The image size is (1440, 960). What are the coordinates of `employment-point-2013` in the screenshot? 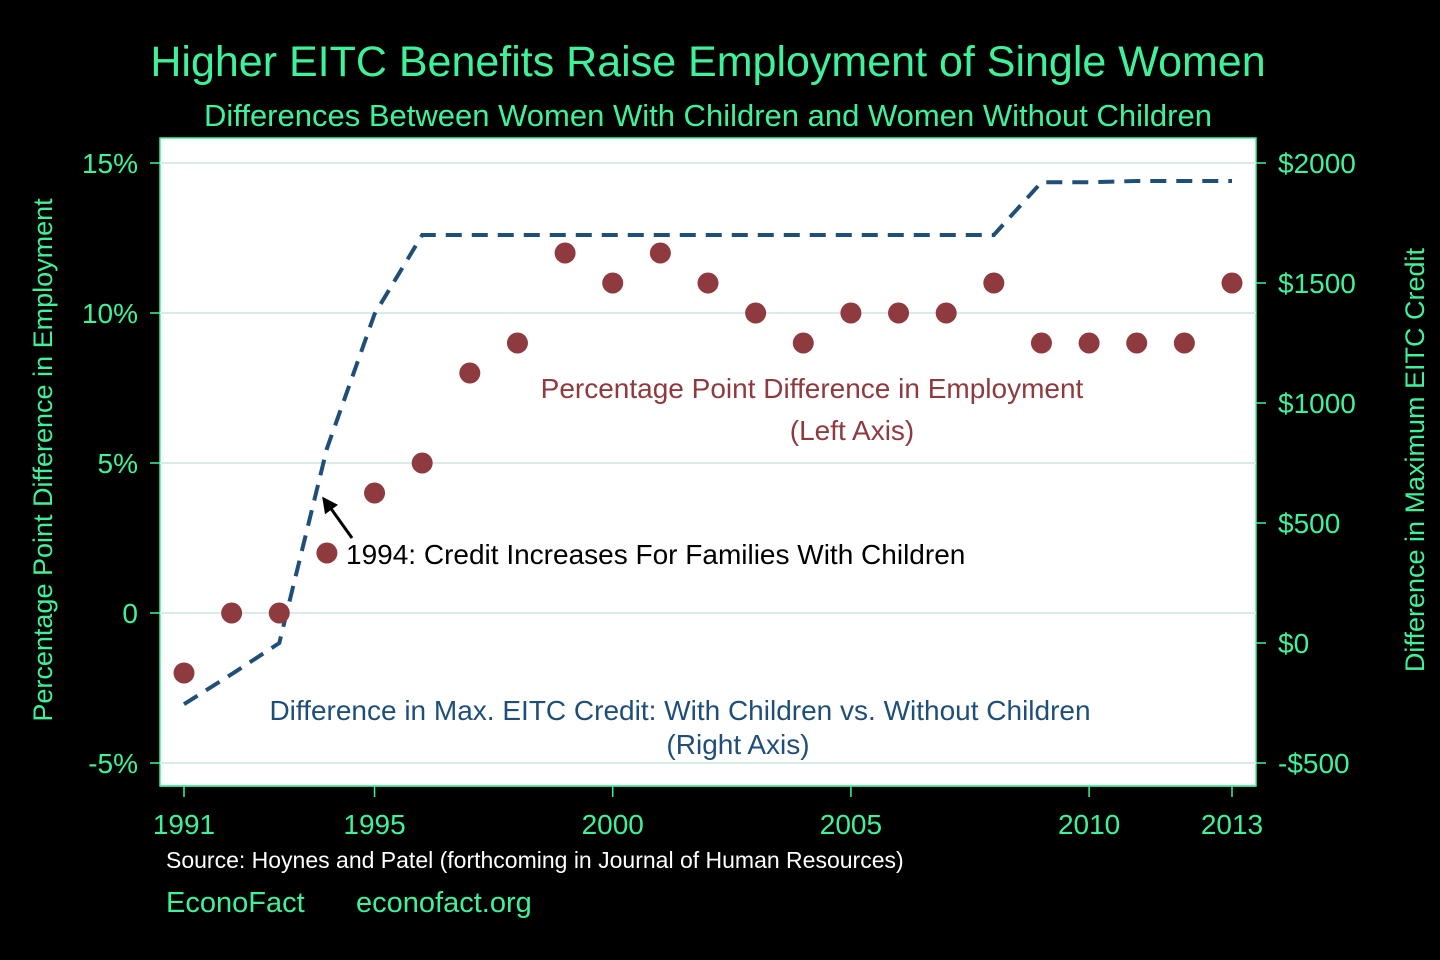 It's located at (1232, 283).